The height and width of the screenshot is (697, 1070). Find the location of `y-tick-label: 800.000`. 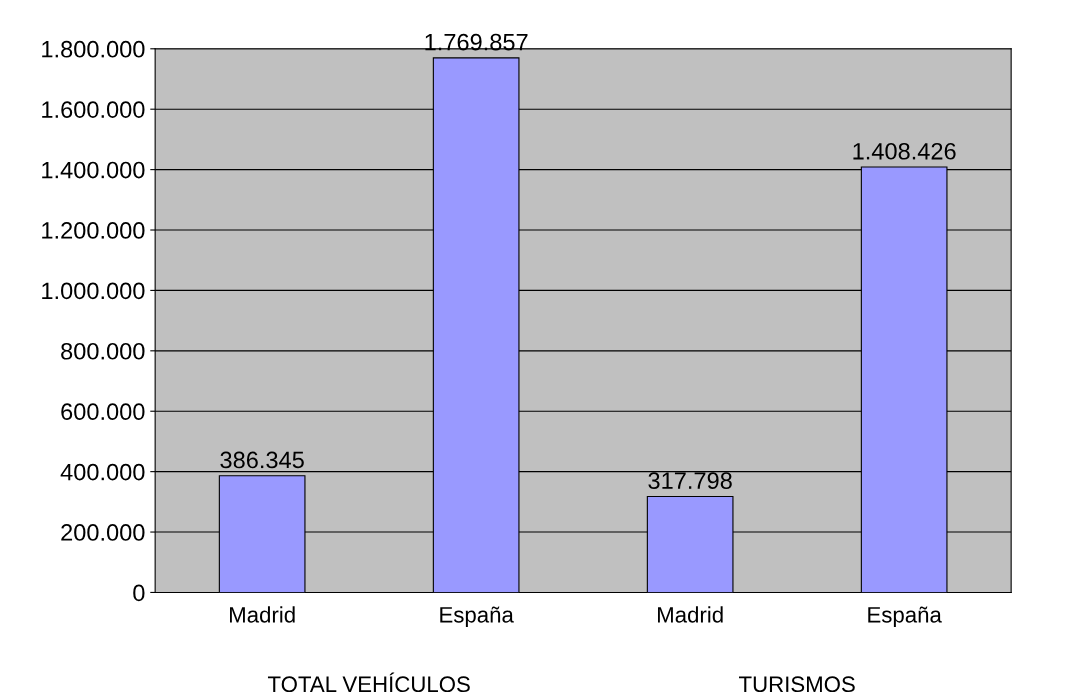

y-tick-label: 800.000 is located at coordinates (103, 351).